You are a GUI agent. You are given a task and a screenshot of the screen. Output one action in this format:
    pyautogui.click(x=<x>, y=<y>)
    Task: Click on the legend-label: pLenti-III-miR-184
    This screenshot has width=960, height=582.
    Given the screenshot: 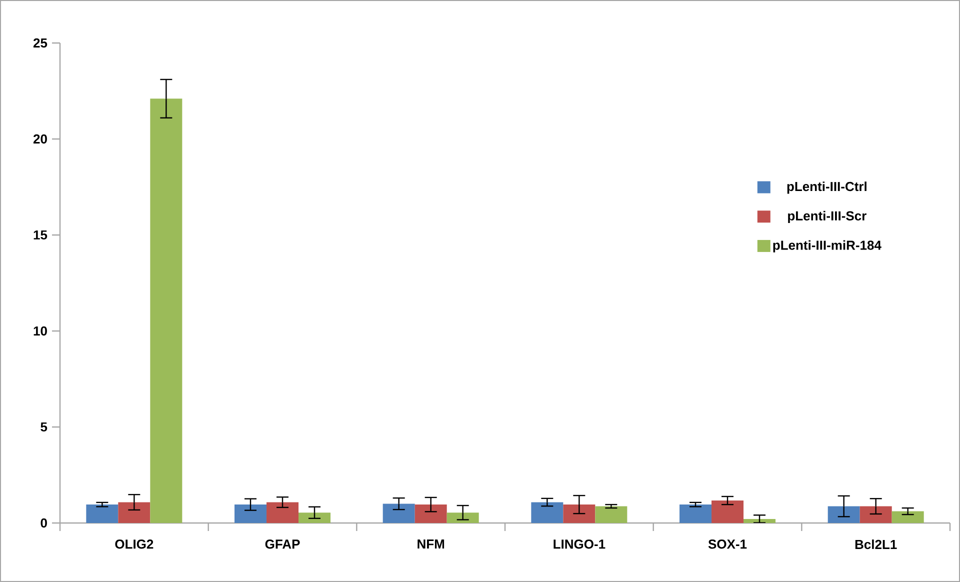 What is the action you would take?
    pyautogui.click(x=827, y=246)
    